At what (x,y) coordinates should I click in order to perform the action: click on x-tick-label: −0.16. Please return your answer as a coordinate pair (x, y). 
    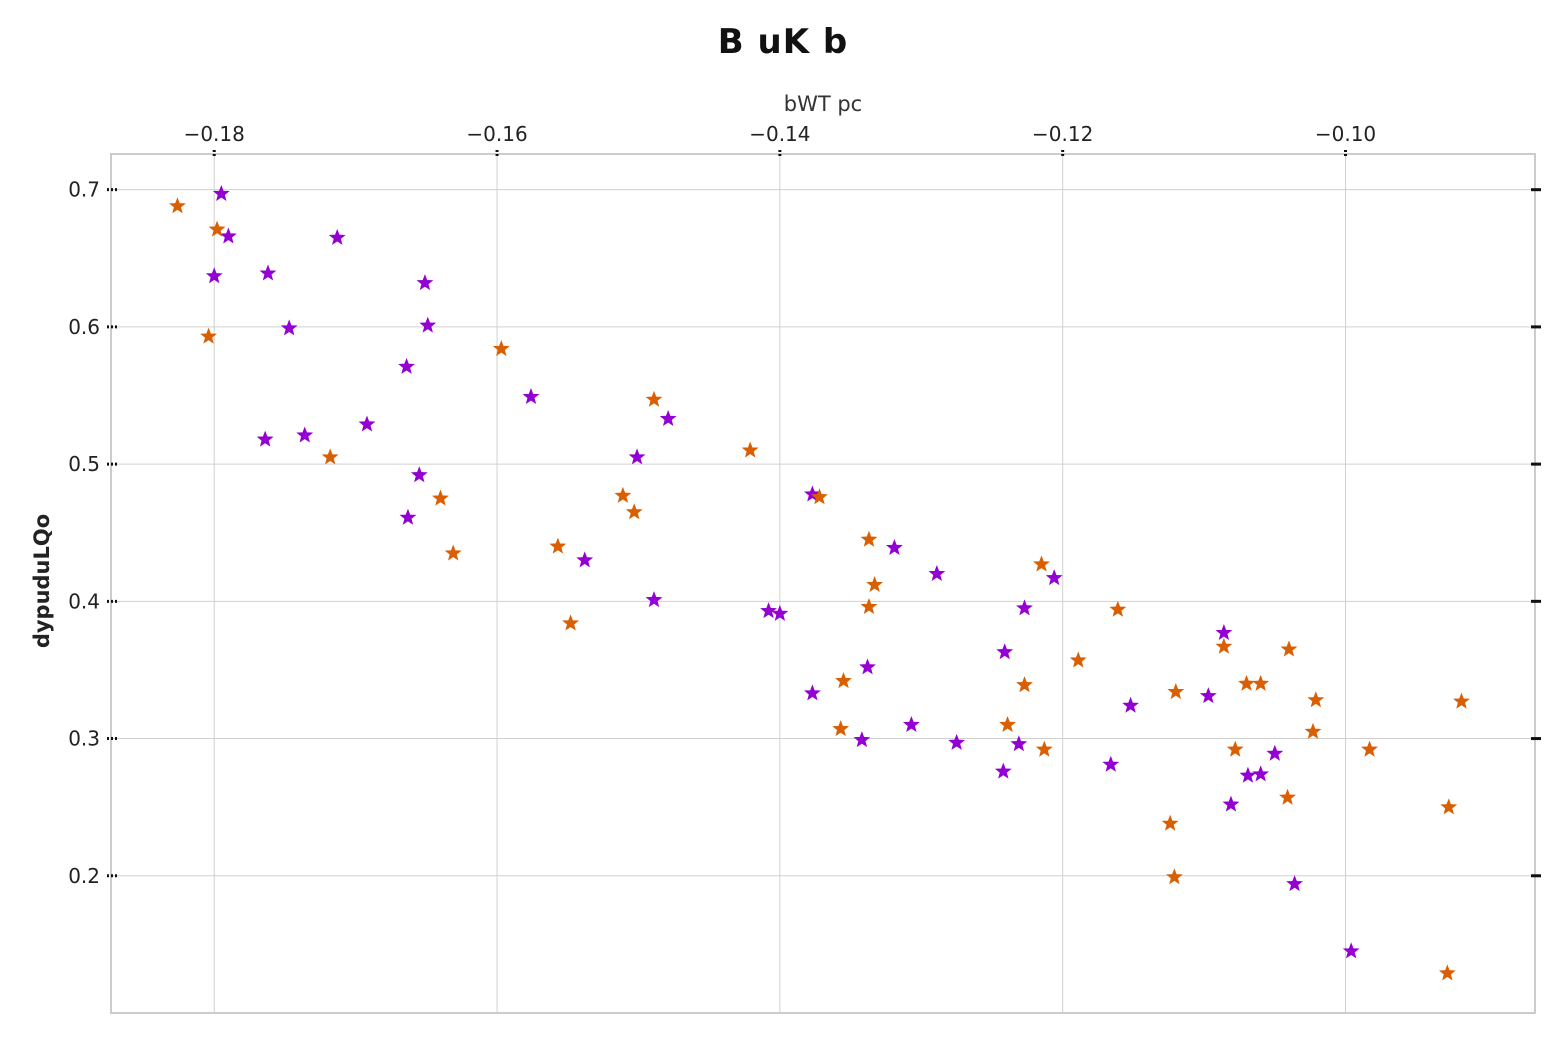
    Looking at the image, I should click on (496, 134).